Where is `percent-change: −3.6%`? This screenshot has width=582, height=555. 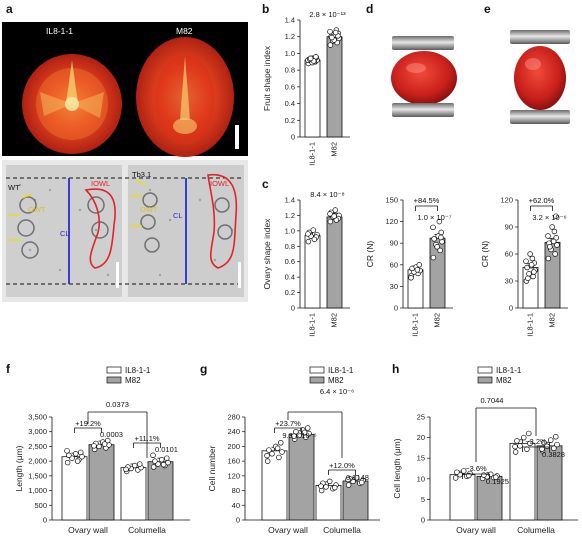 percent-change: −3.6% is located at coordinates (476, 468).